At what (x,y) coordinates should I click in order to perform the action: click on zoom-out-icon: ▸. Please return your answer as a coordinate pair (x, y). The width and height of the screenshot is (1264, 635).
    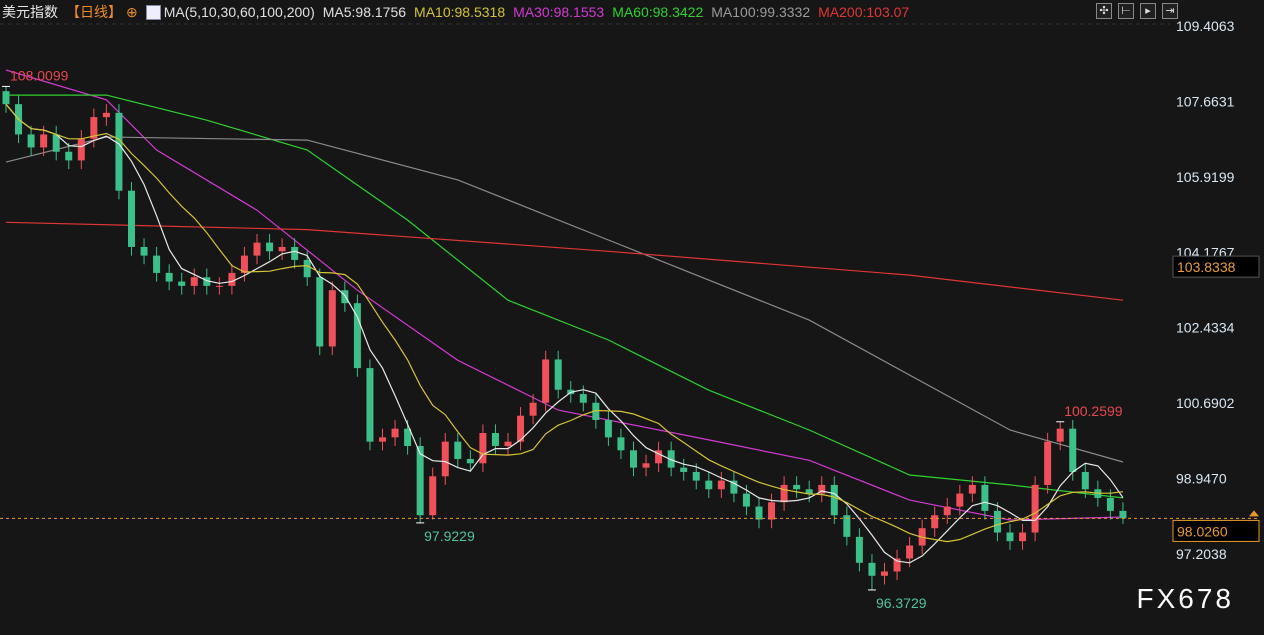
    Looking at the image, I should click on (1148, 11).